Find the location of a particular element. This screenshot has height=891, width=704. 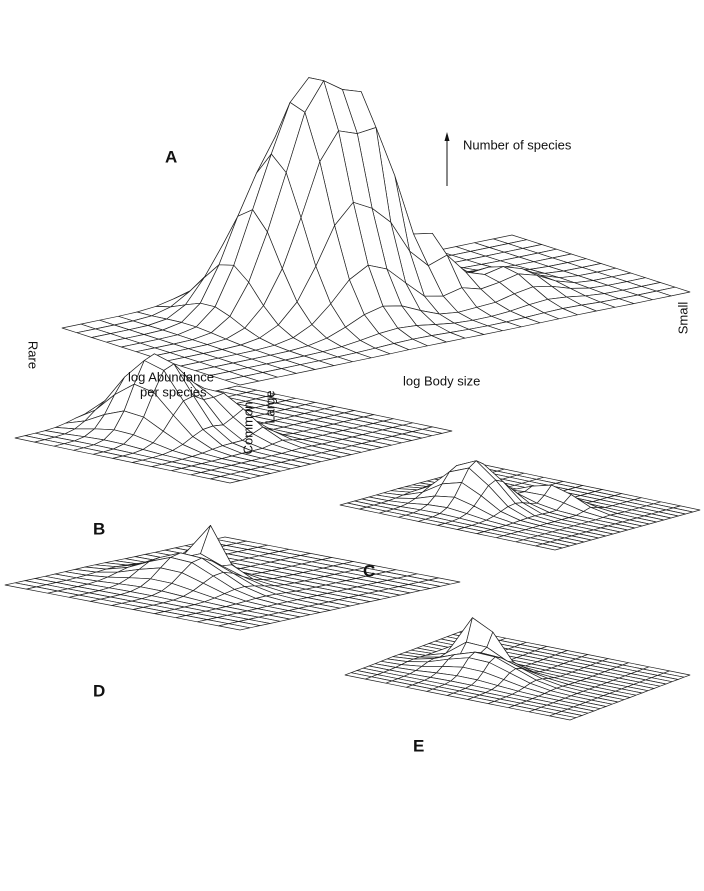

body-size-low-label: Large is located at coordinates (269, 406).